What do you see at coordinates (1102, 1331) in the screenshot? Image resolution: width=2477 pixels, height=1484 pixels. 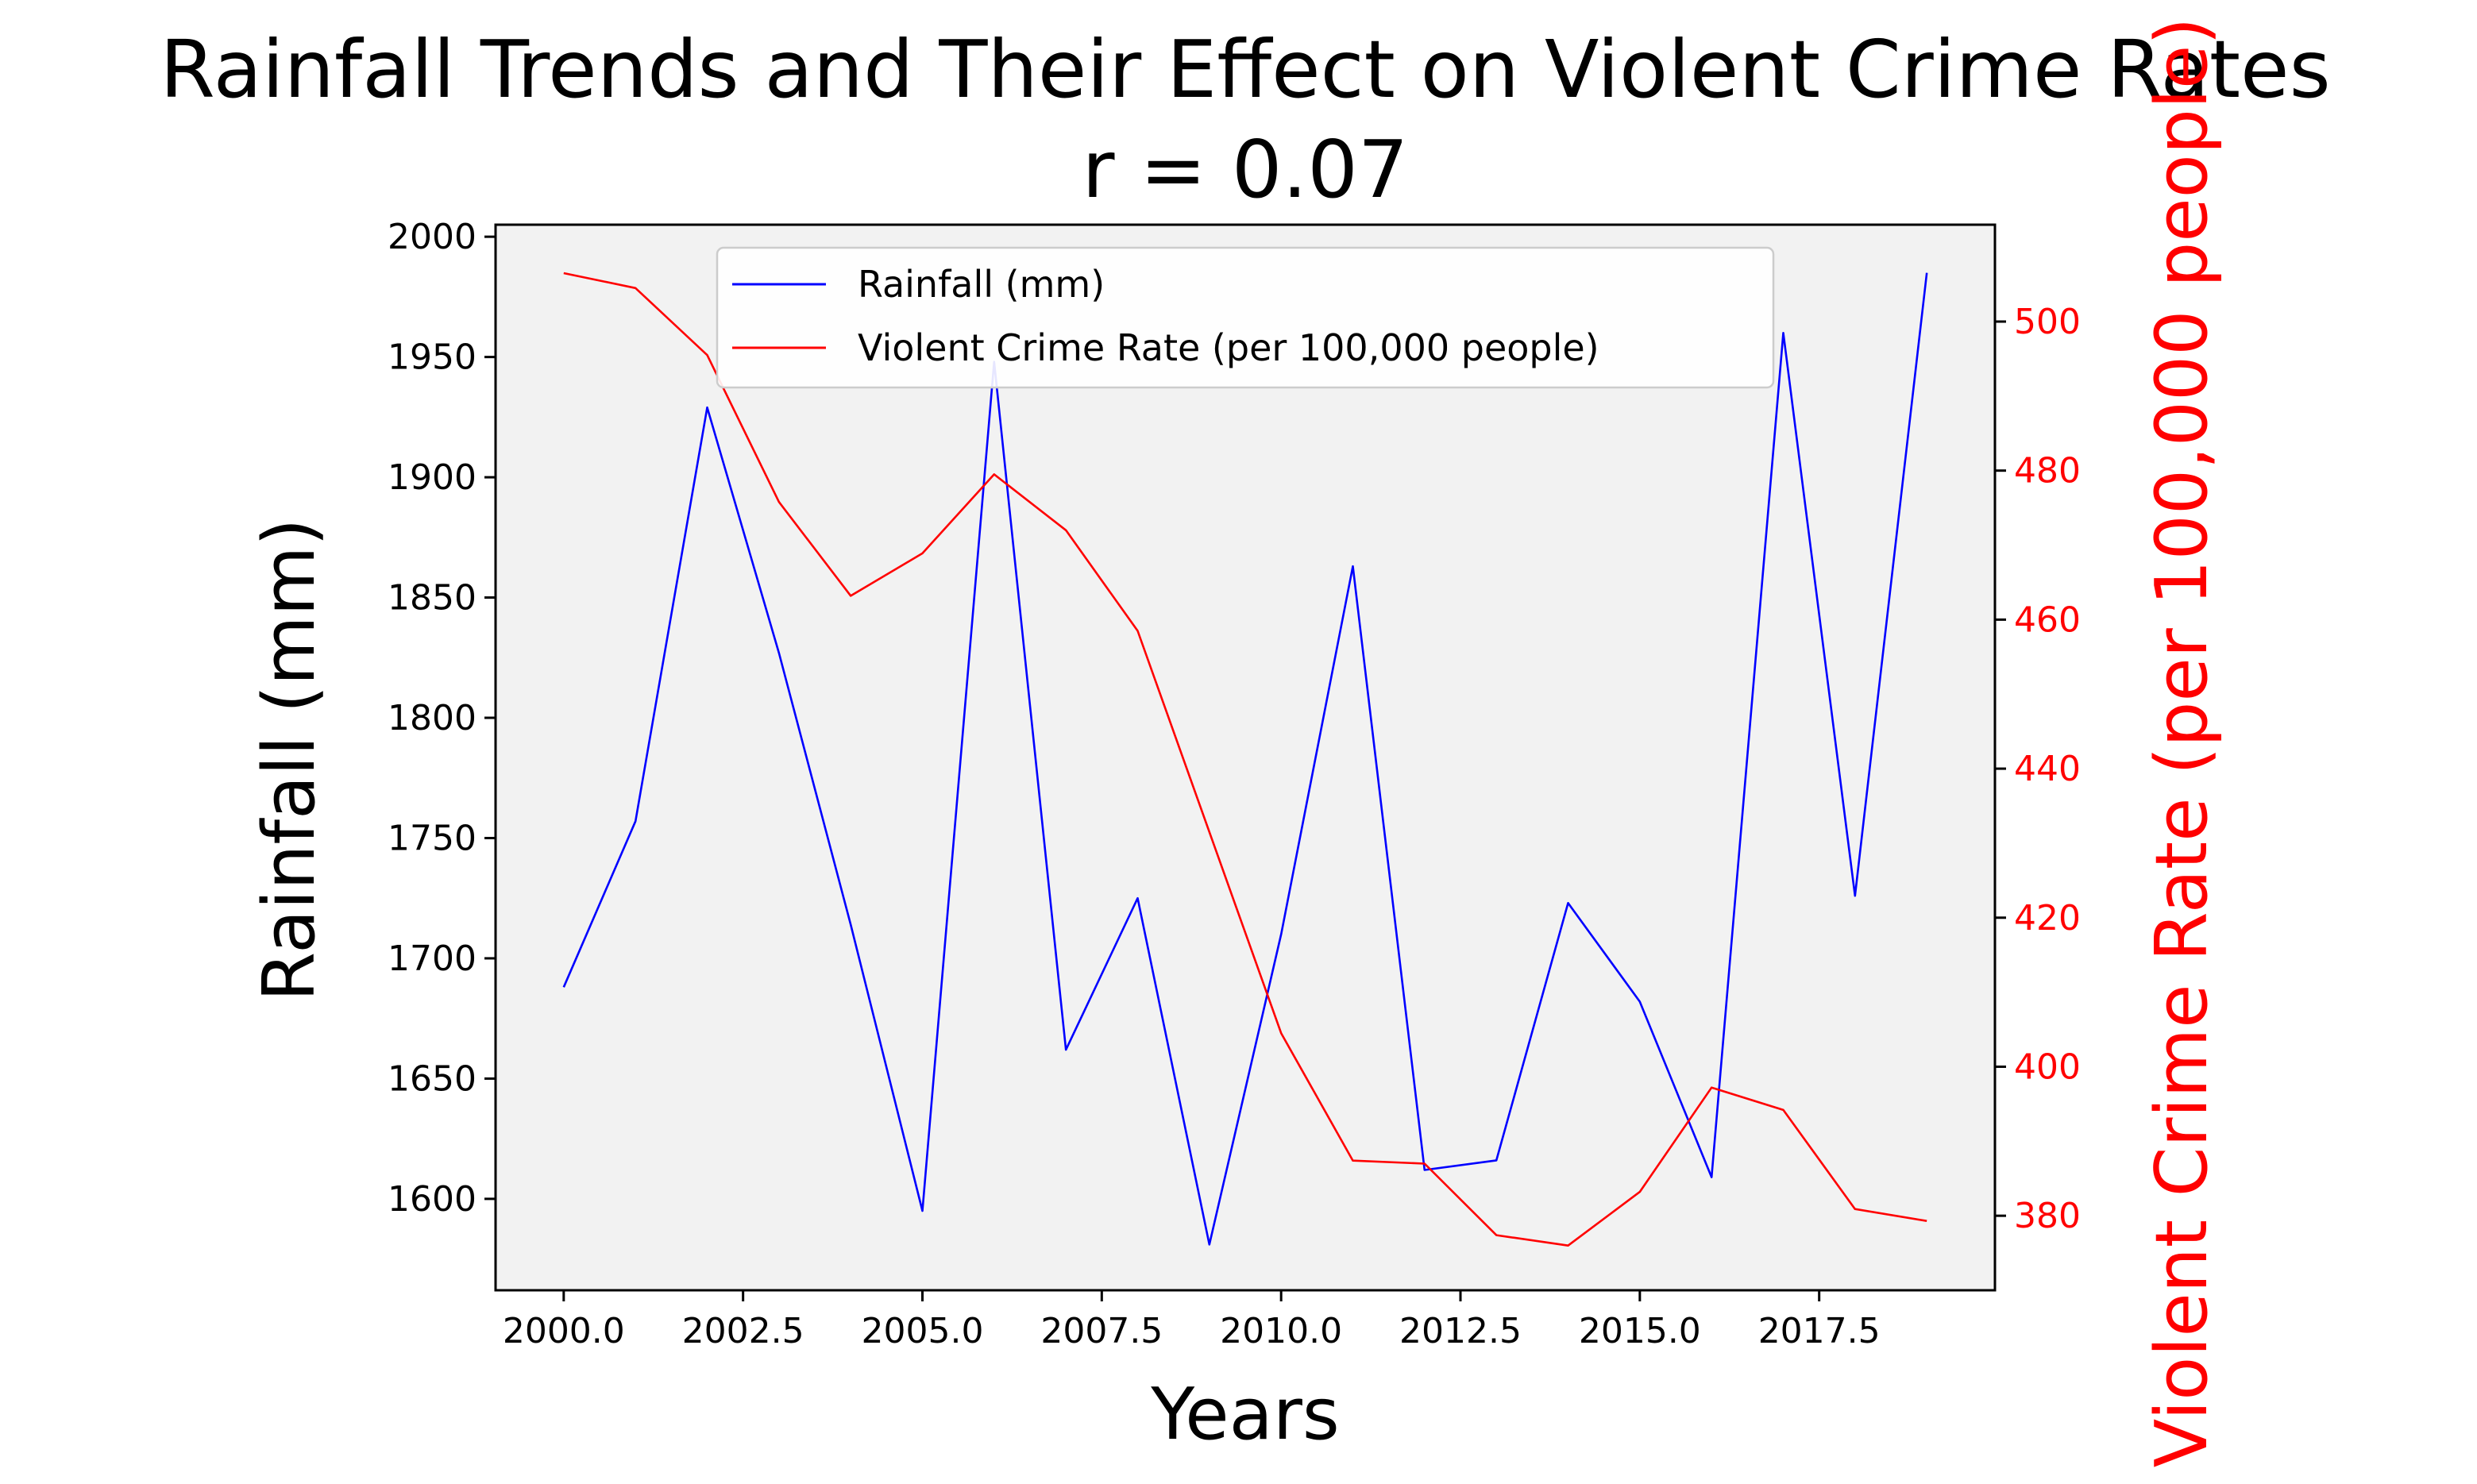 I see `x-tick-label: 2007.5` at bounding box center [1102, 1331].